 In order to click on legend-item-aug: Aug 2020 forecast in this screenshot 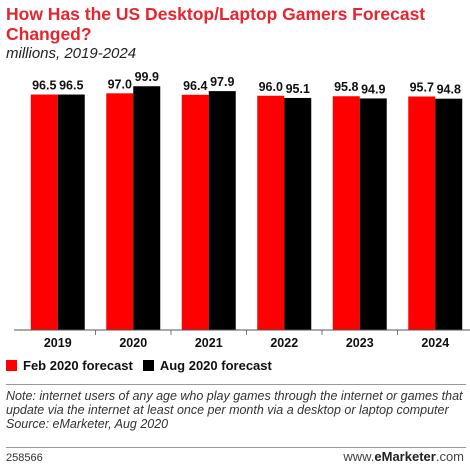, I will do `click(207, 365)`.